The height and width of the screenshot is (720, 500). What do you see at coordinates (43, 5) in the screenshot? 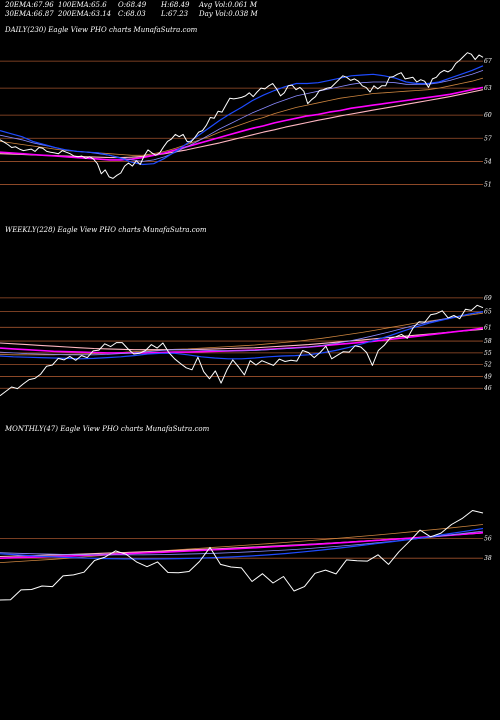
I see `header-ema20-value: 67.96` at bounding box center [43, 5].